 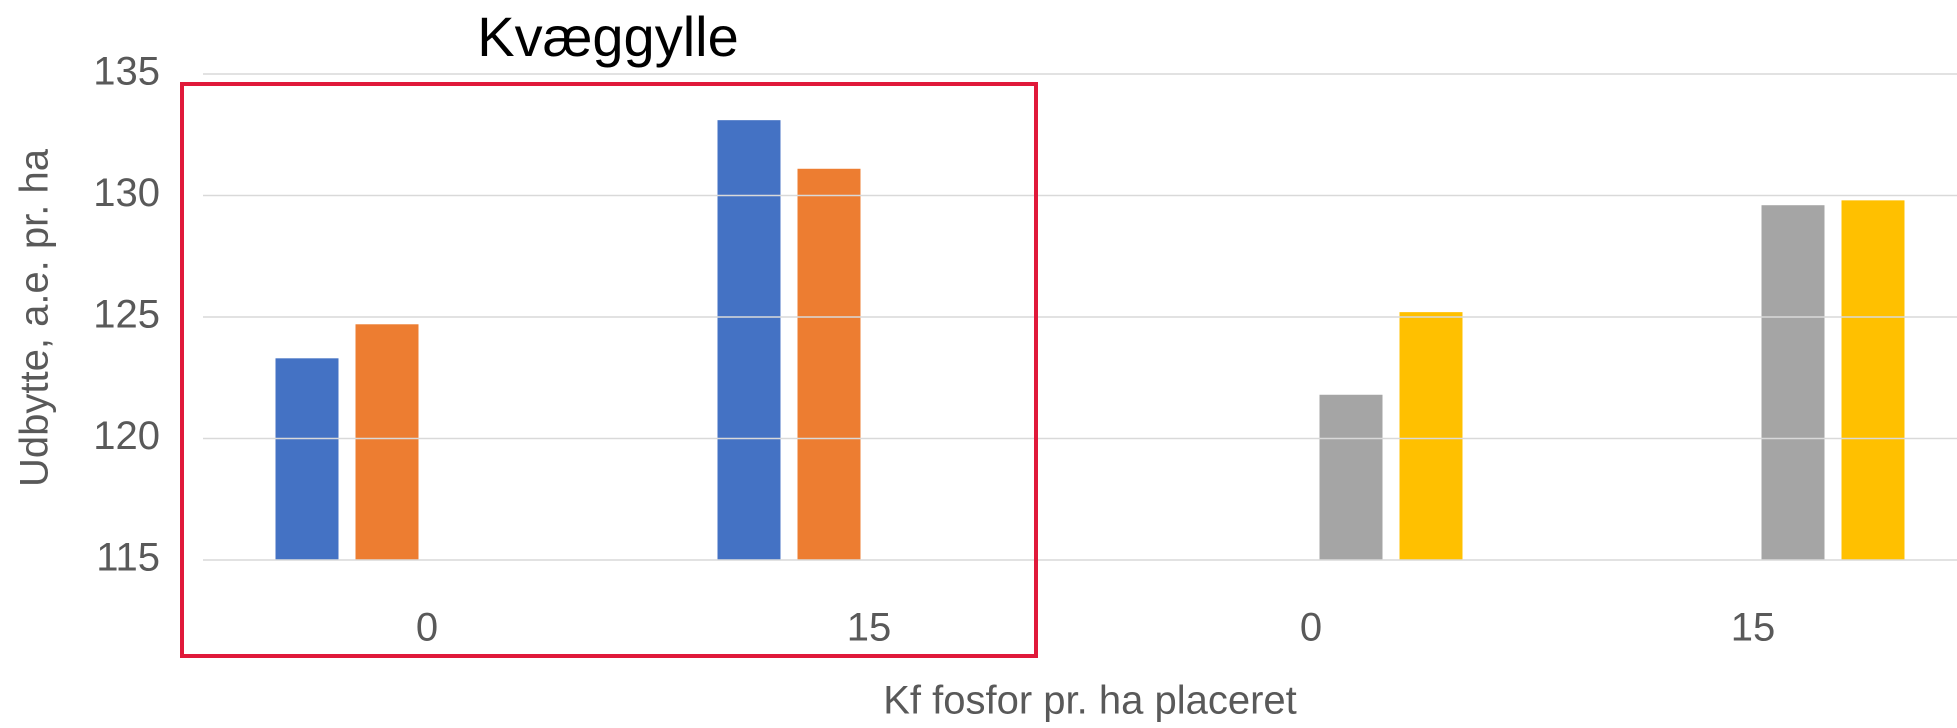 What do you see at coordinates (607, 36) in the screenshot?
I see `annotation: Kvæggylle` at bounding box center [607, 36].